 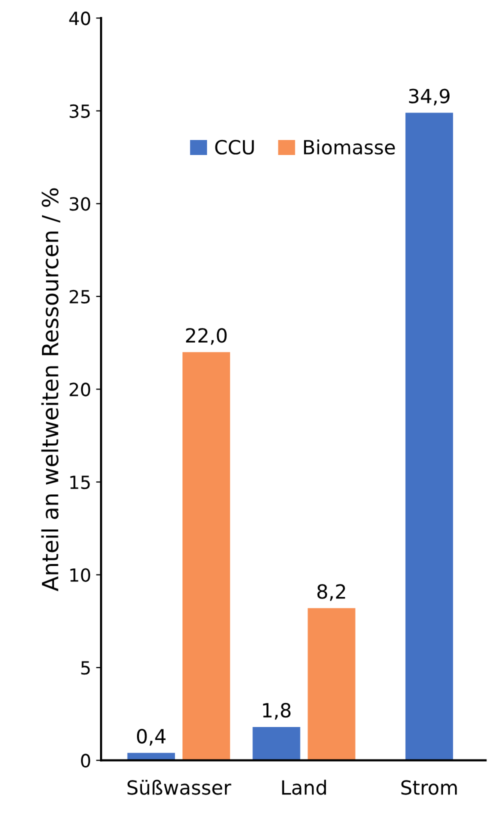 What do you see at coordinates (180, 787) in the screenshot?
I see `x-tick-label: Süßwasser` at bounding box center [180, 787].